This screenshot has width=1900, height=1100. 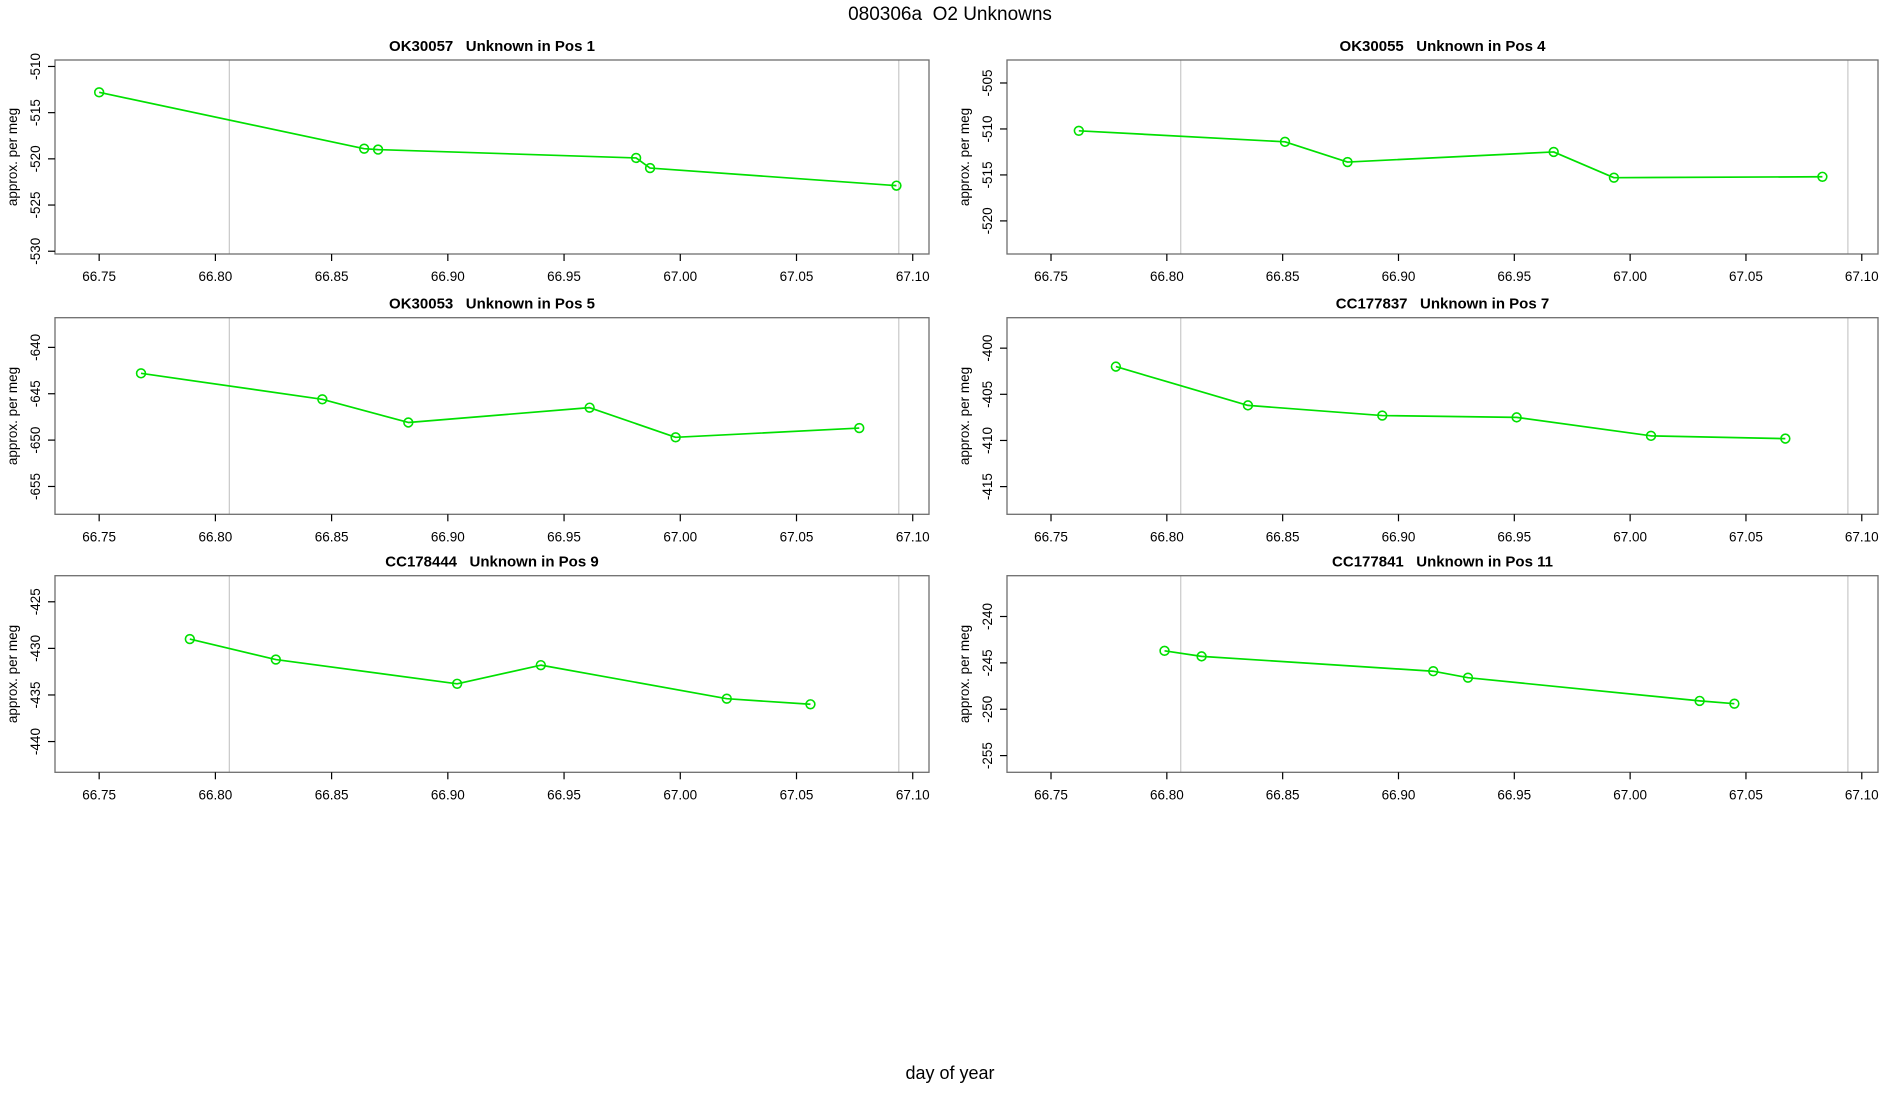 What do you see at coordinates (987, 220) in the screenshot?
I see `y-tick-label: -520` at bounding box center [987, 220].